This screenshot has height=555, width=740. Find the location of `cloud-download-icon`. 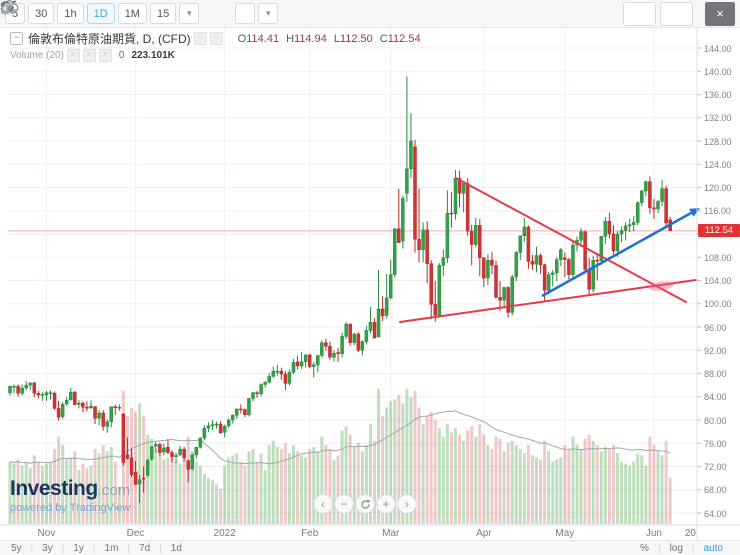

cloud-download-icon is located at coordinates (328, 13).